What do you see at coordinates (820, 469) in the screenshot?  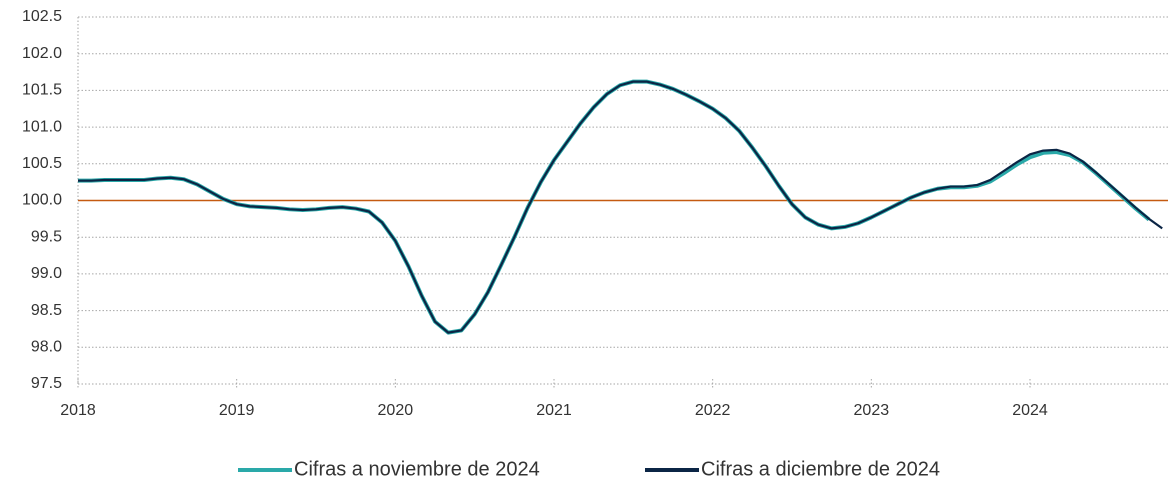 I see `legend-label: Cifras a diciembre de 2024` at bounding box center [820, 469].